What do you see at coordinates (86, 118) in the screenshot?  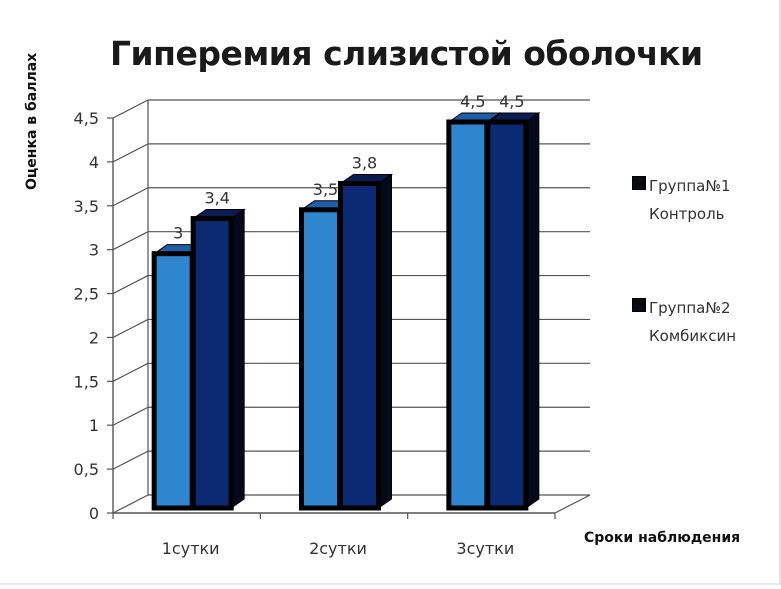 I see `y-tick-label: 4,5` at bounding box center [86, 118].